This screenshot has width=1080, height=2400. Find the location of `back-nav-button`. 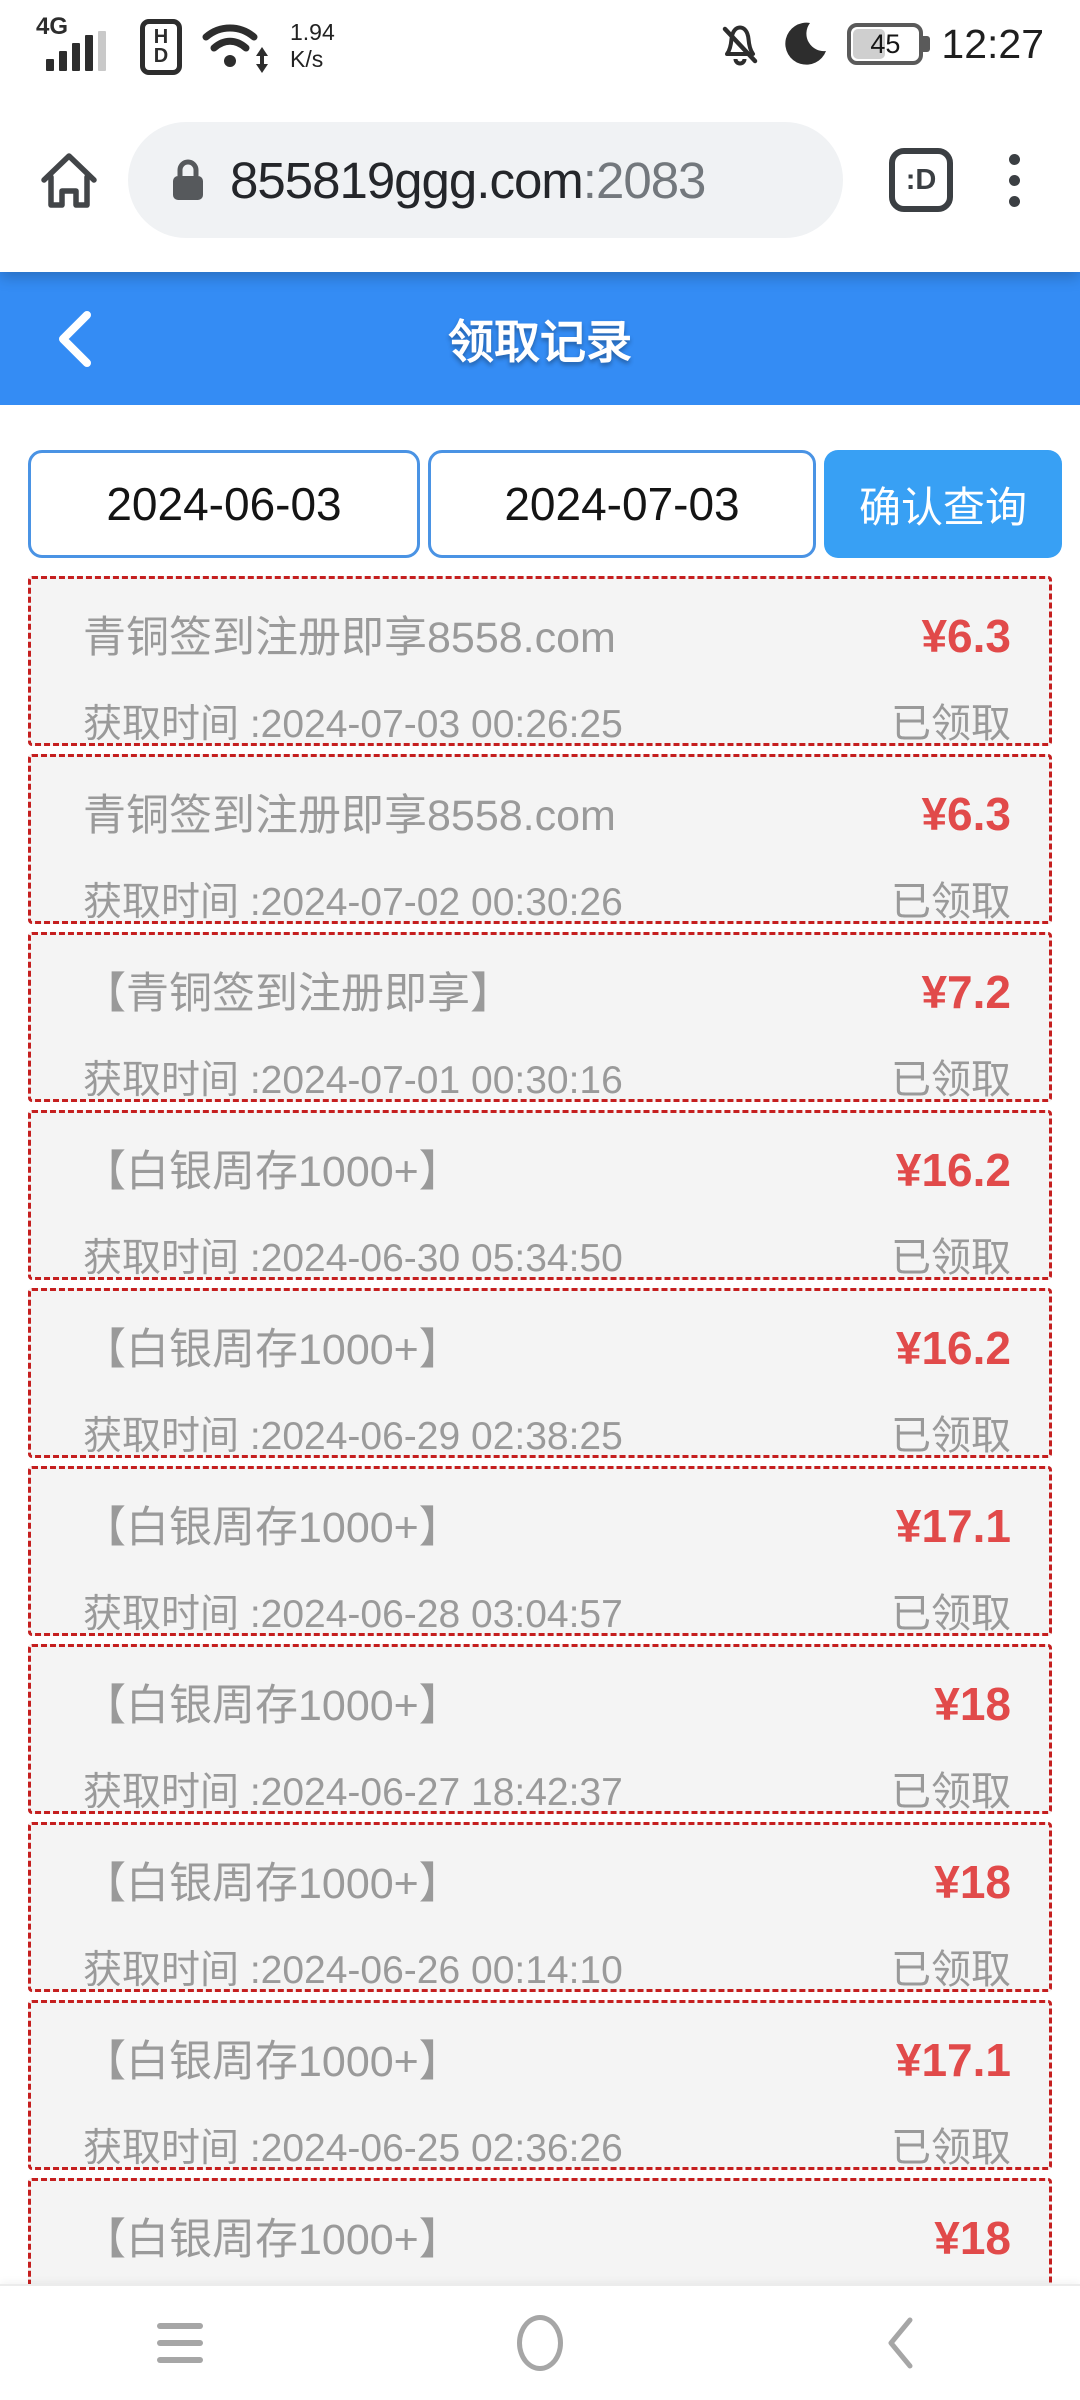

back-nav-button is located at coordinates (900, 2343).